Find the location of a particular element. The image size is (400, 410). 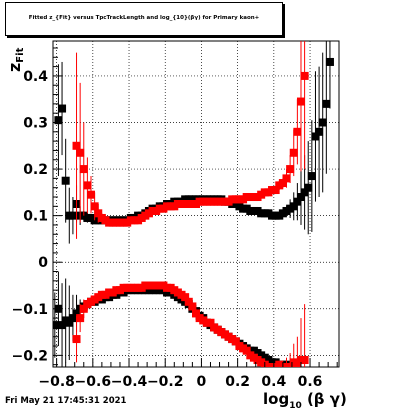

y-tick-label: 0.2 is located at coordinates (35, 170).